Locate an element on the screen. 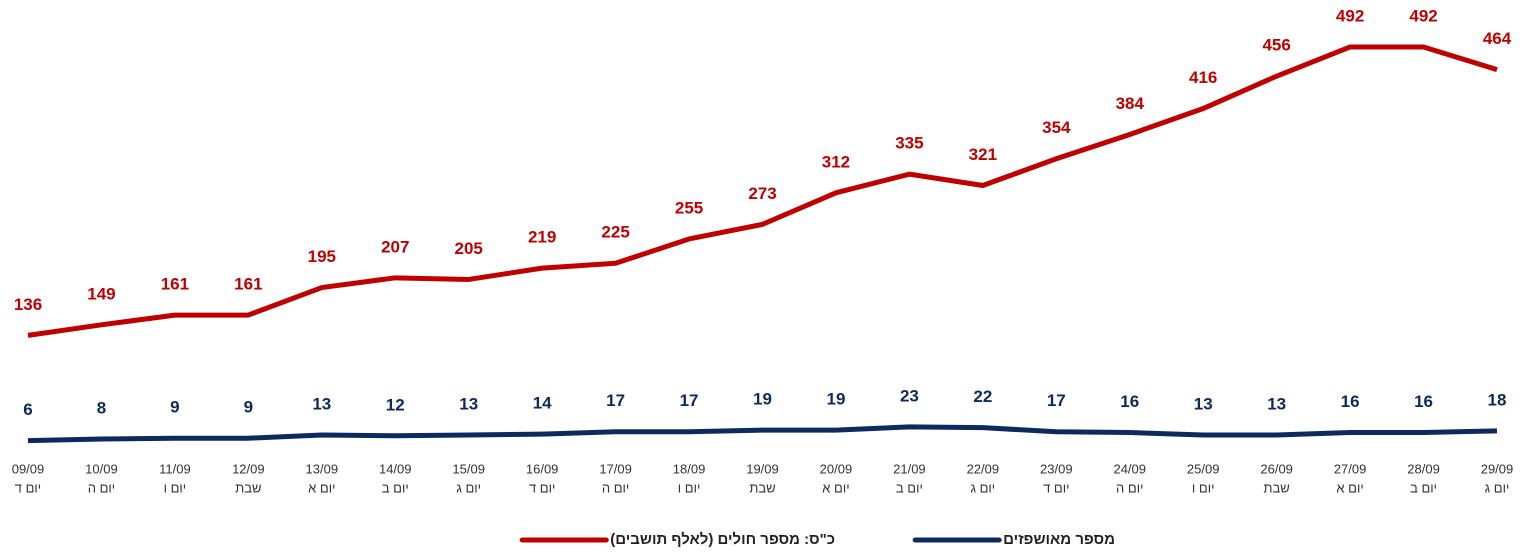  data-label: 6 is located at coordinates (27, 409).